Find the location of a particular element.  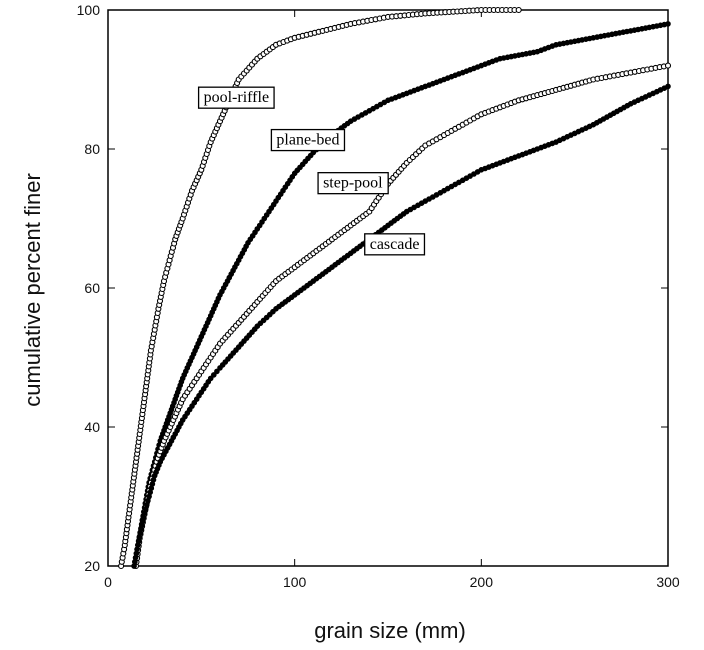

curve-labels: pool-riffle plane-bed step-pool cascade is located at coordinates (311, 171).